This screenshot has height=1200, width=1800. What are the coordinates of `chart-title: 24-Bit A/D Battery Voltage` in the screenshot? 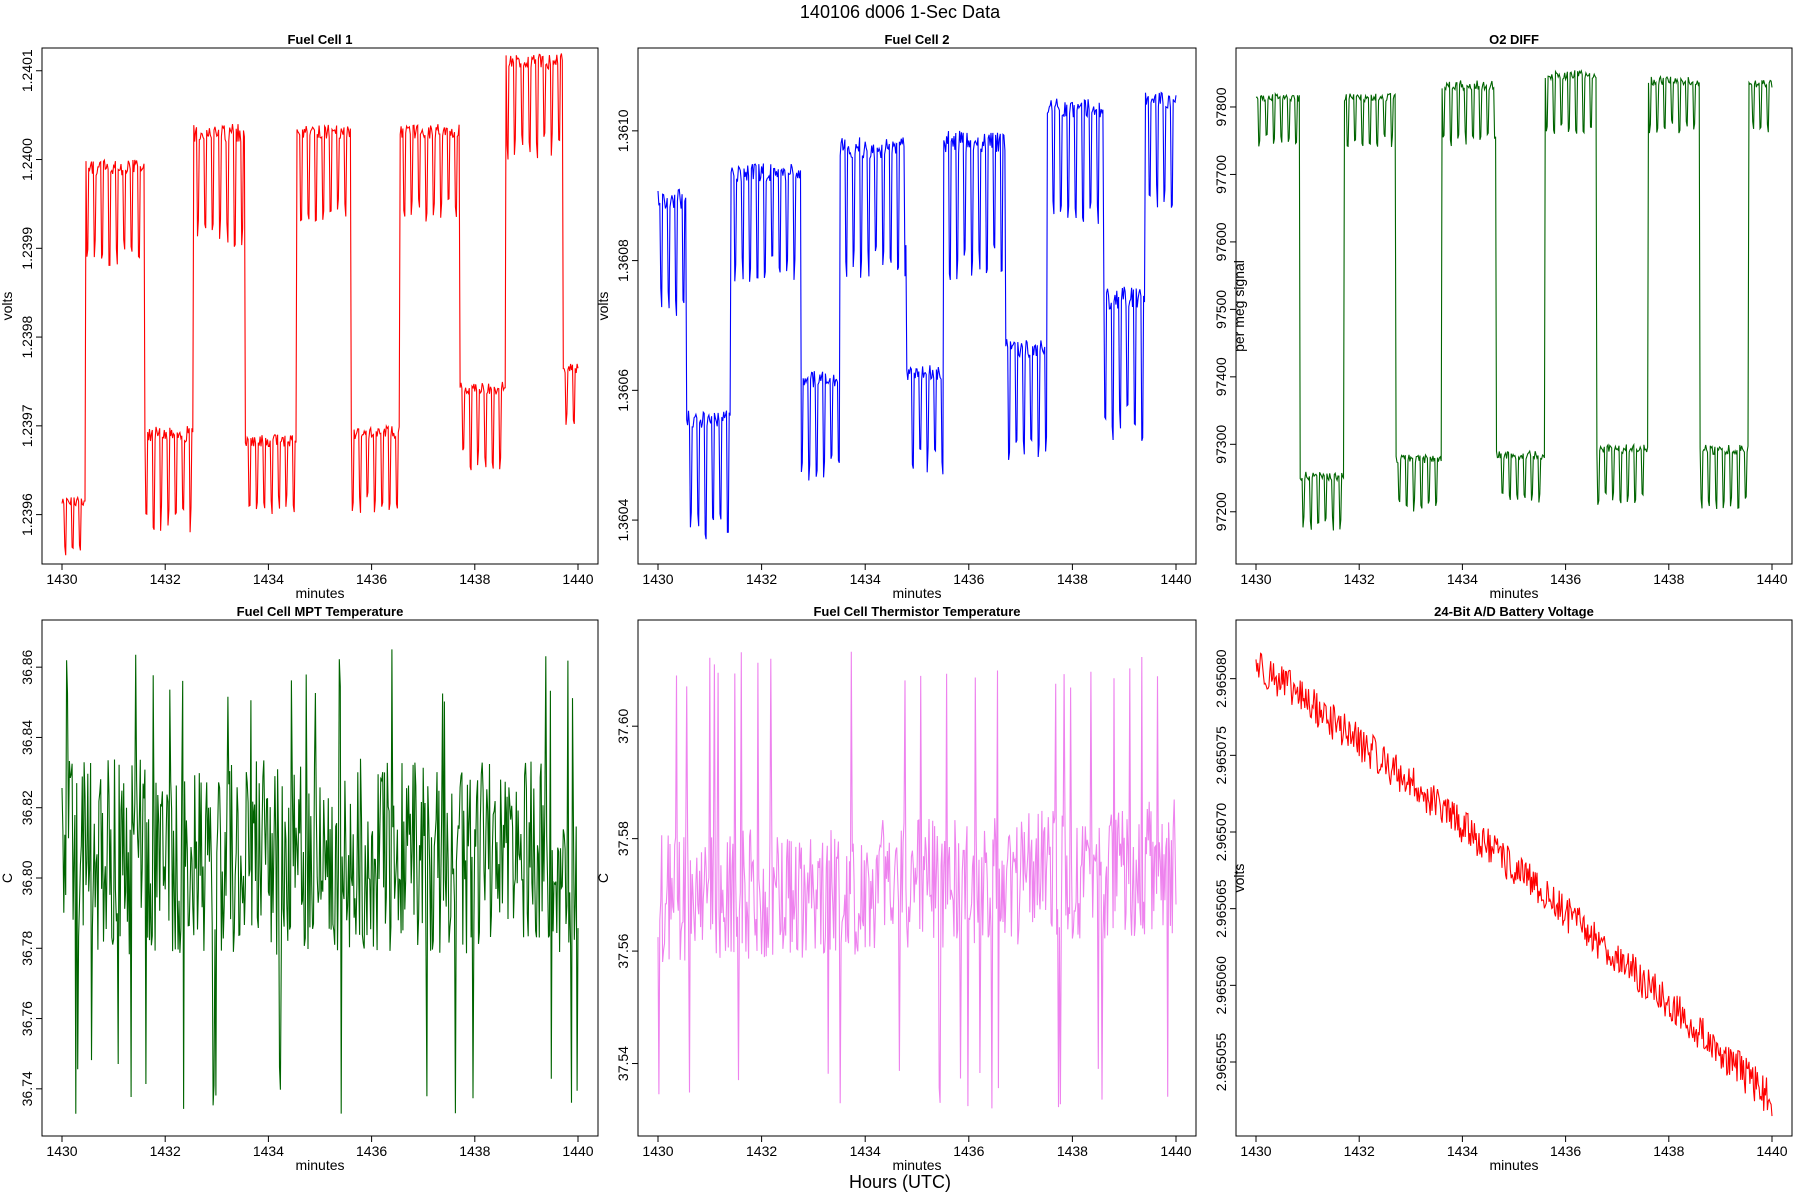 It's located at (1514, 611).